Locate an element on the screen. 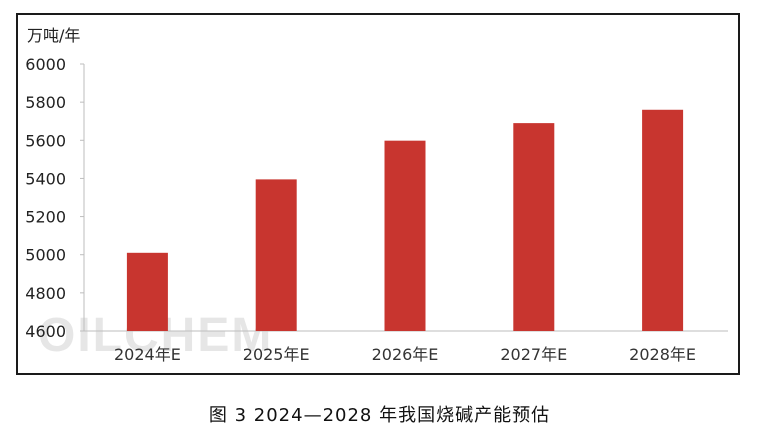 The width and height of the screenshot is (759, 441). y-tick-label: 4800 is located at coordinates (45, 293).